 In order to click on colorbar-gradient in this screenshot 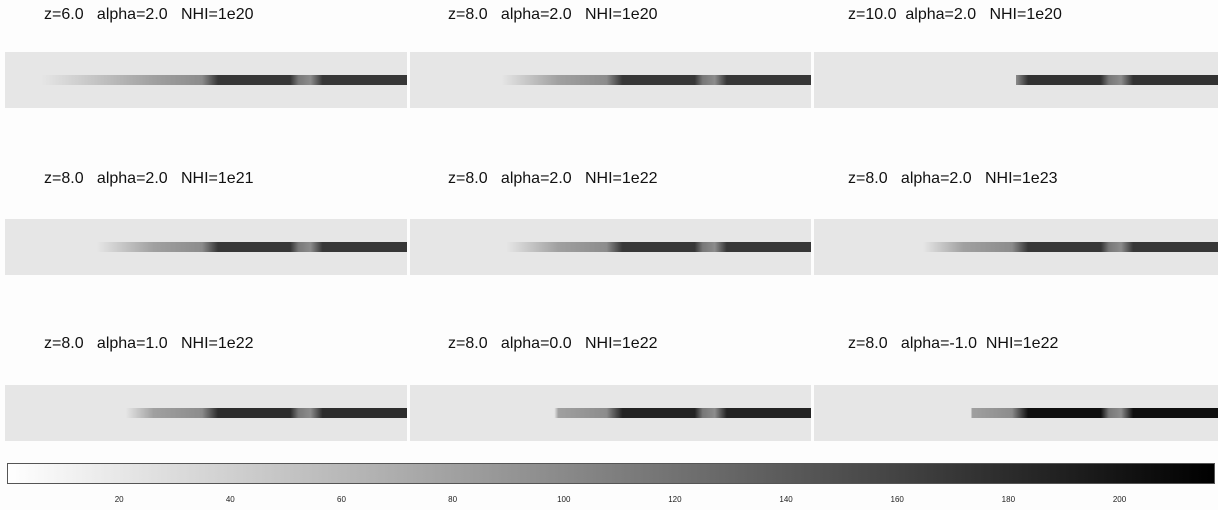, I will do `click(611, 473)`.